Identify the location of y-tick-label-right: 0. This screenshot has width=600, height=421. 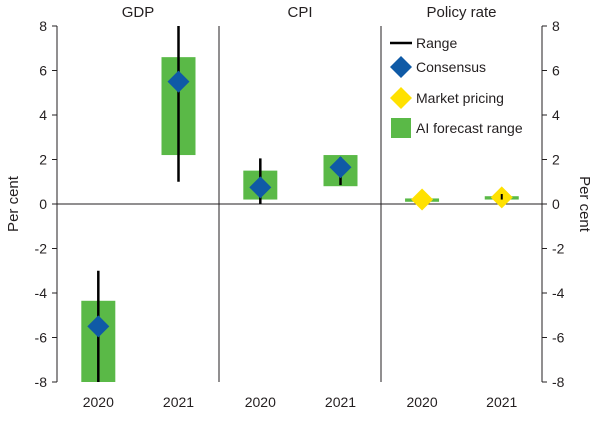
(556, 204).